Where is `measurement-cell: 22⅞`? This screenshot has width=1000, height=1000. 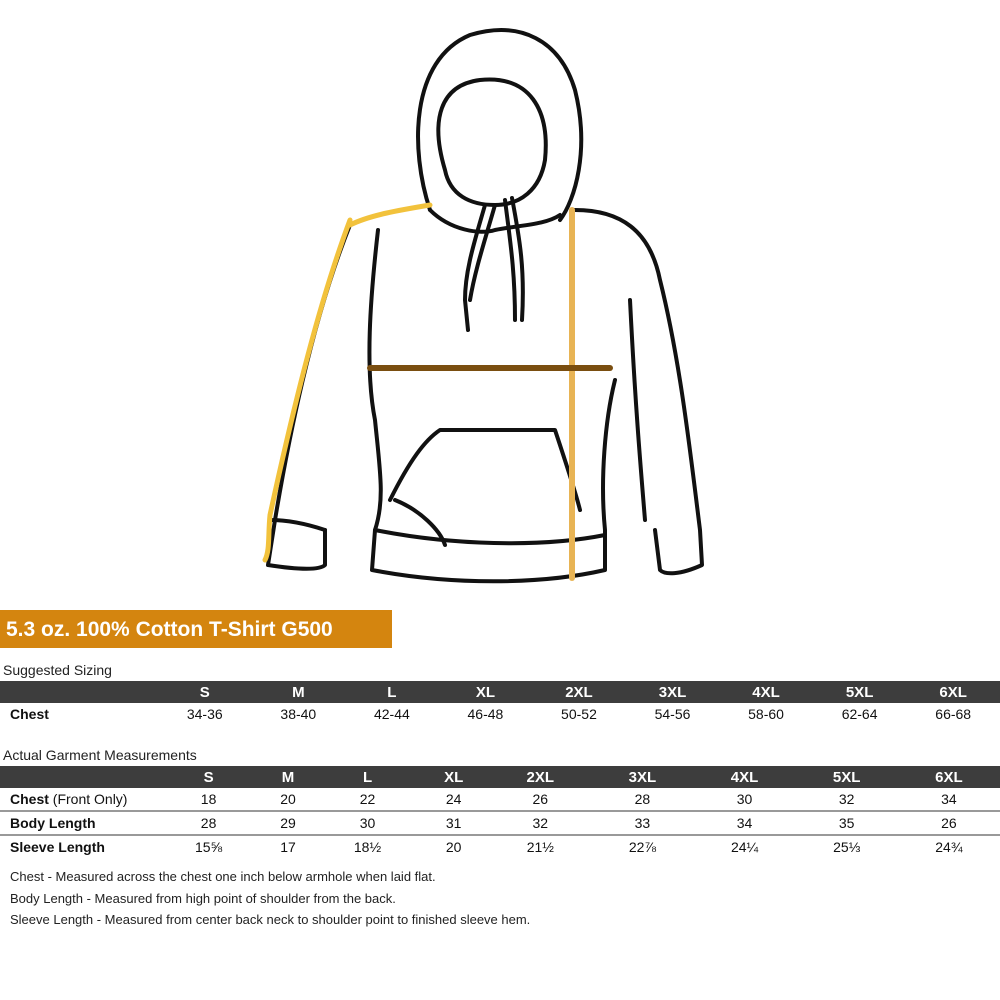
measurement-cell: 22⅞ is located at coordinates (642, 847).